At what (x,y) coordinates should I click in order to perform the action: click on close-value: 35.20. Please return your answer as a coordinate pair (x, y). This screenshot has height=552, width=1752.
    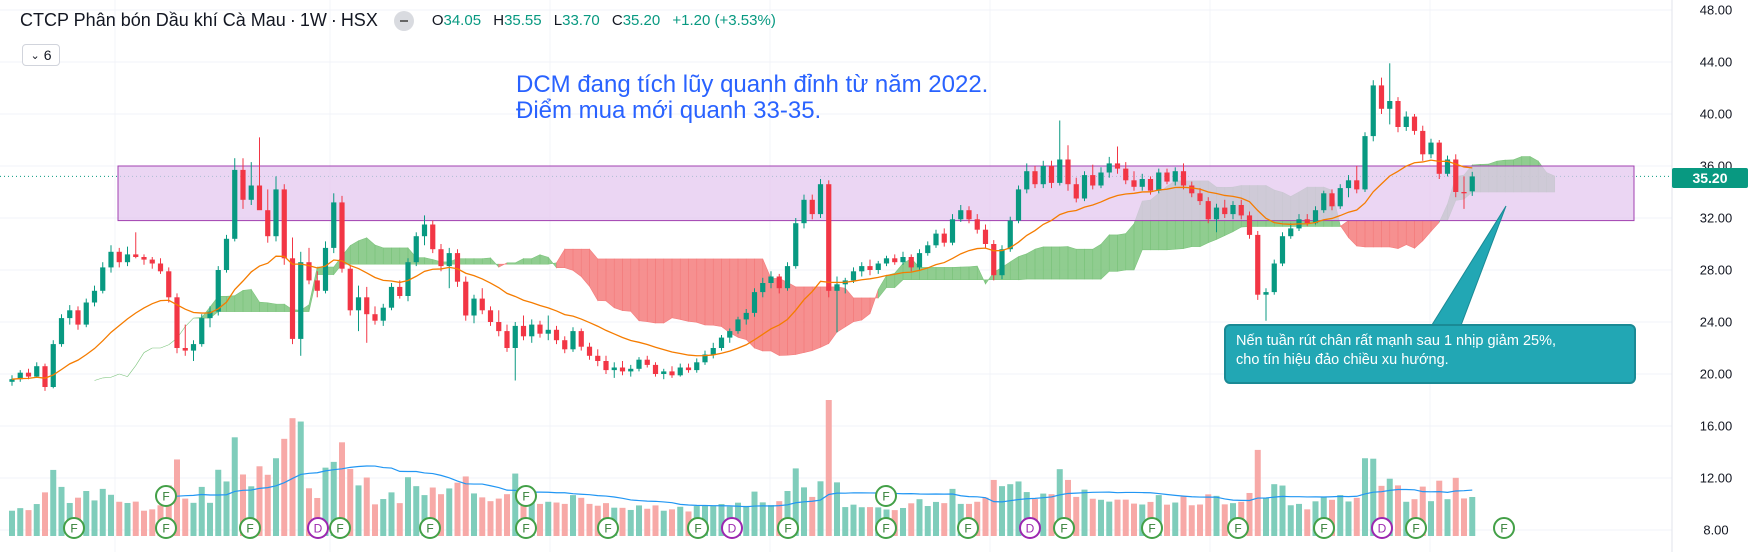
    Looking at the image, I should click on (641, 20).